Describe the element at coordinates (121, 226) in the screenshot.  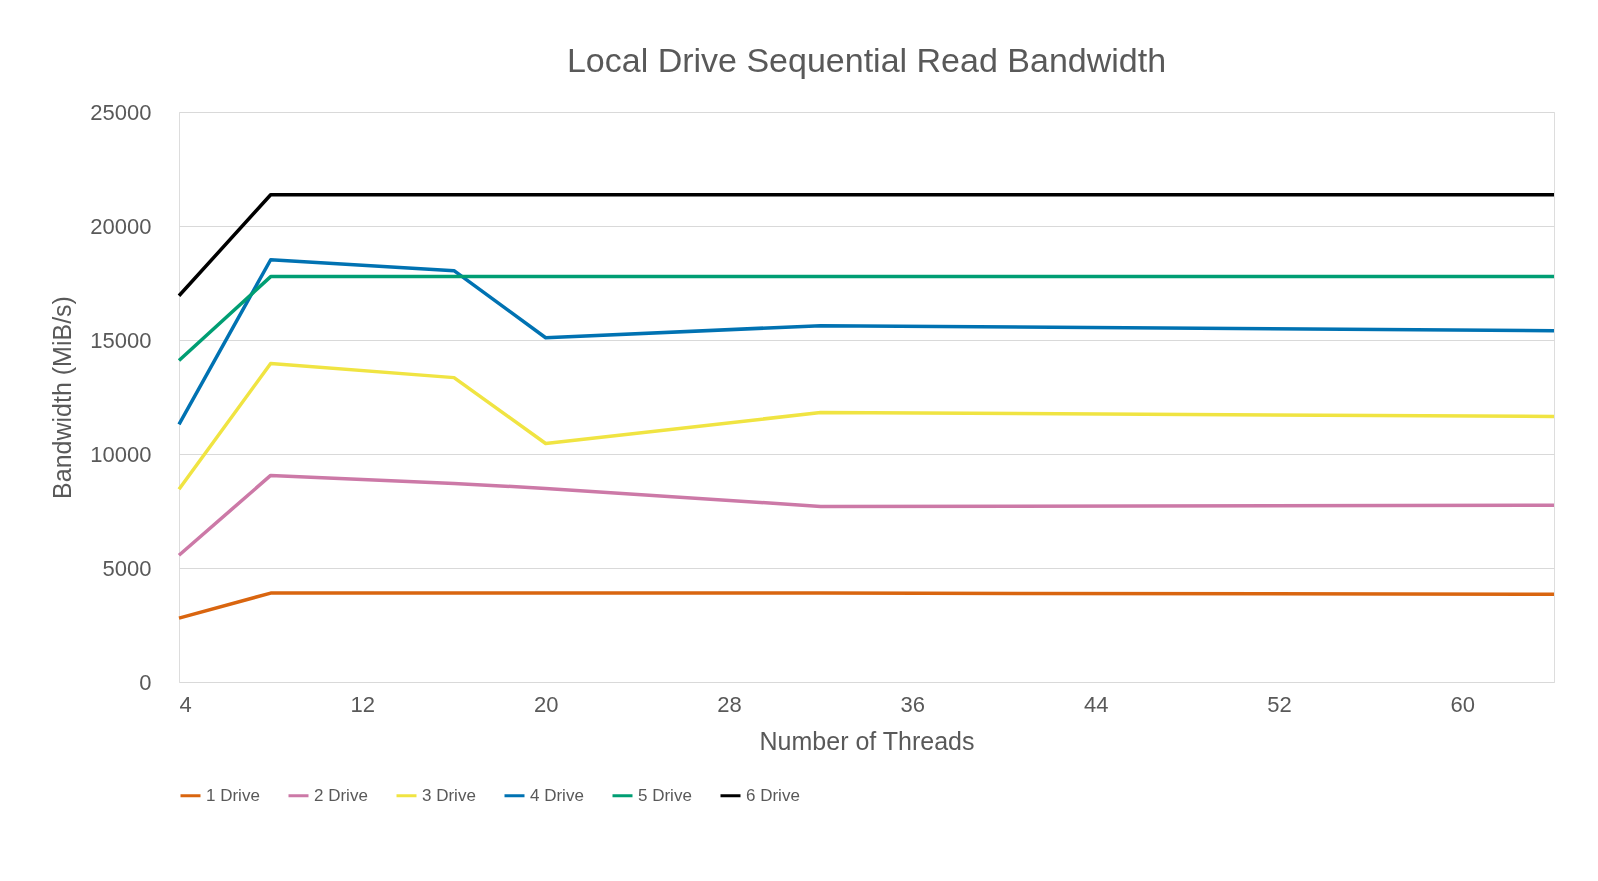
I see `y-tick-label: 20000` at that location.